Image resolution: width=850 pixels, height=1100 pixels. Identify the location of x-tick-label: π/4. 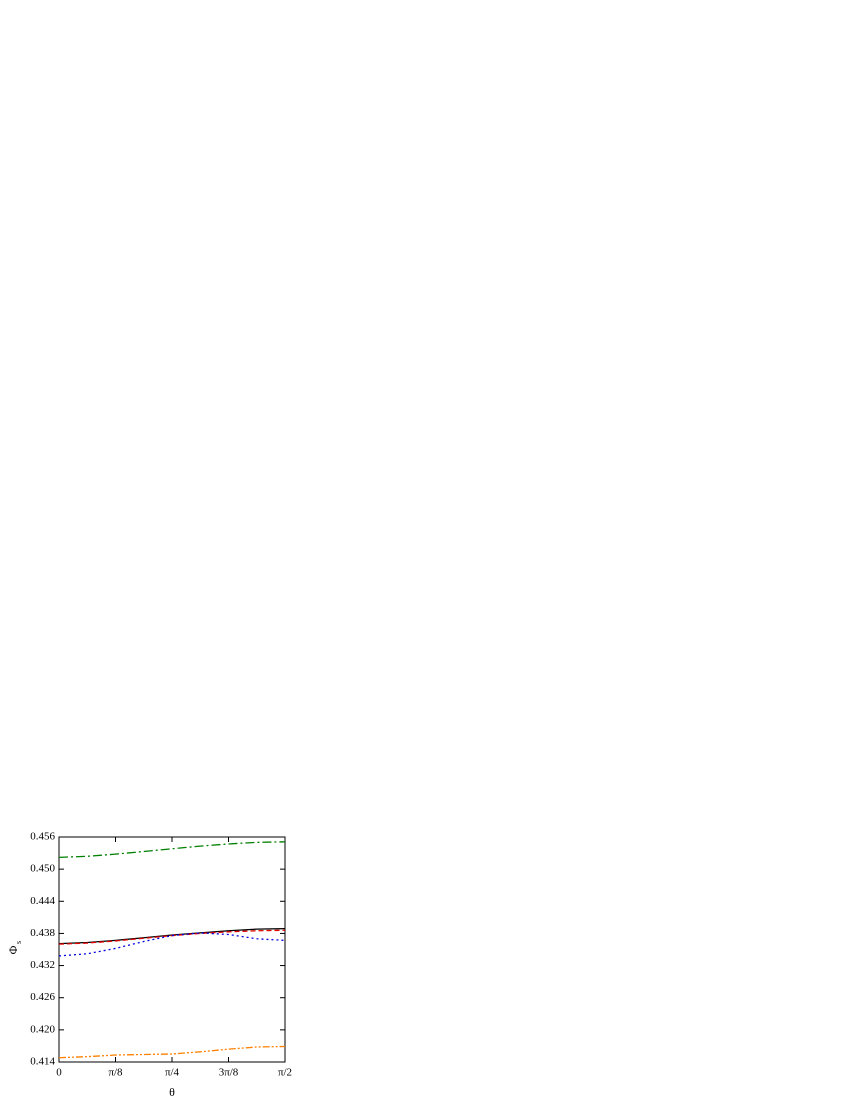
(172, 1073).